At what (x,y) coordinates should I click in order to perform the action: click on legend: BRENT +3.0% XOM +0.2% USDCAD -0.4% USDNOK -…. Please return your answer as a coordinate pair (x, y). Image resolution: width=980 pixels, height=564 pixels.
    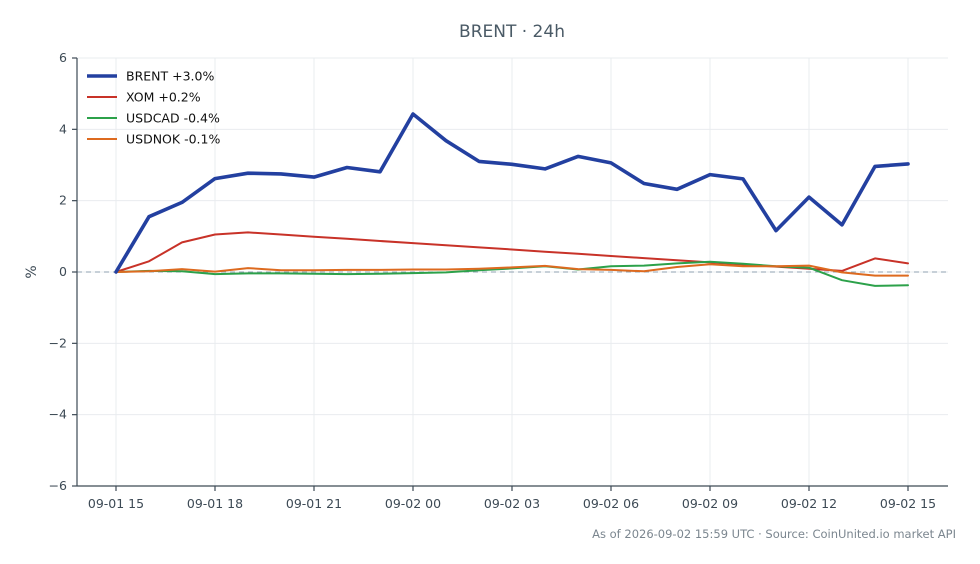
    Looking at the image, I should click on (153, 108).